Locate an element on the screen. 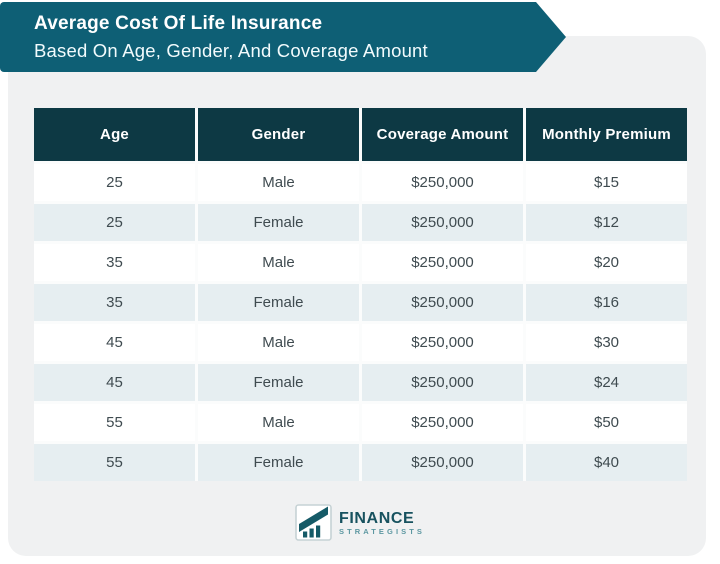  column-header-coverage-amount: Coverage Amount is located at coordinates (442, 134).